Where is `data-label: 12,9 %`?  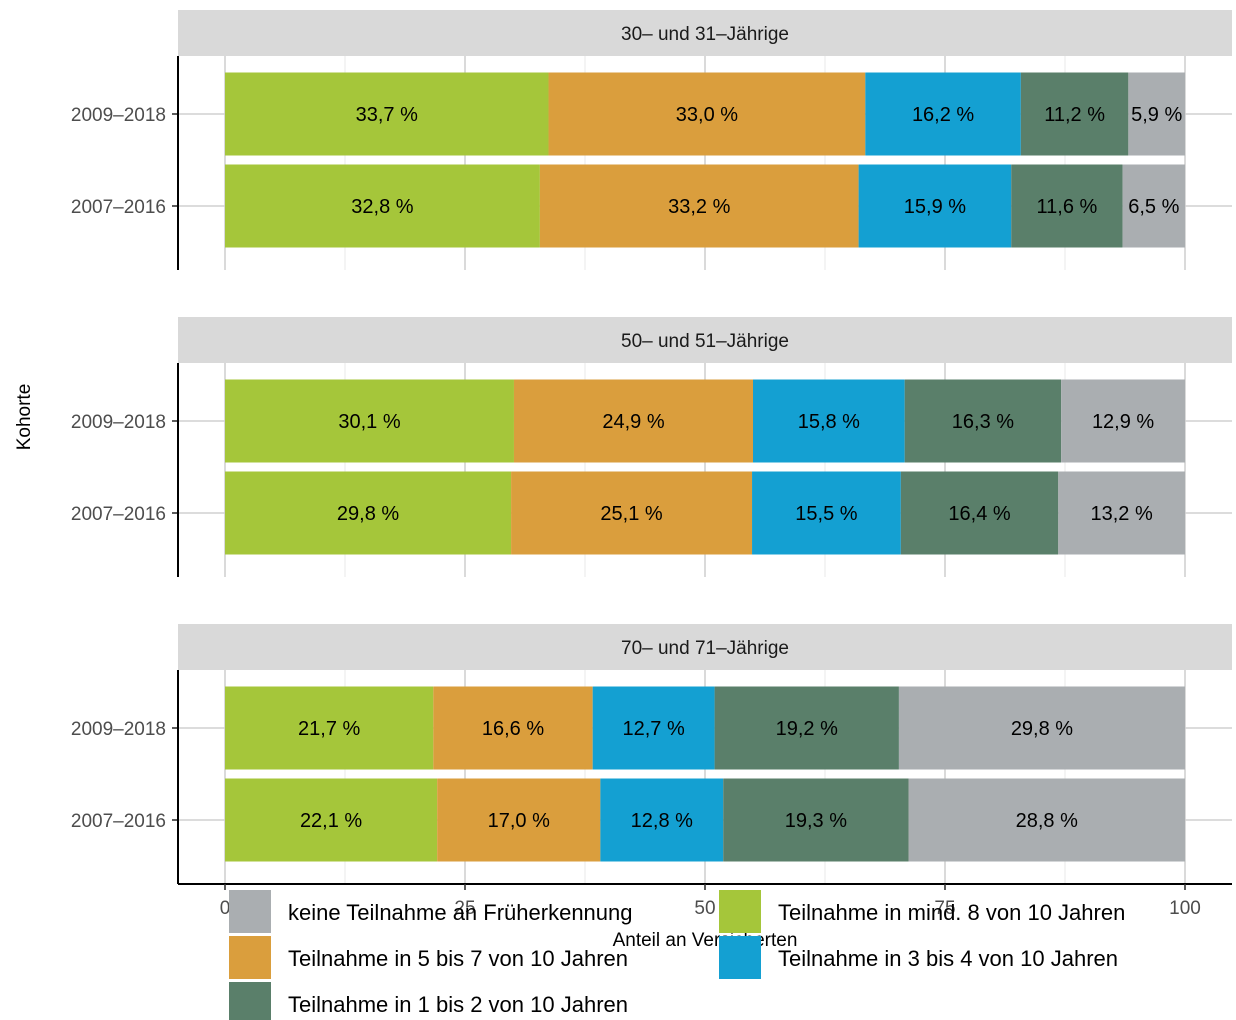 data-label: 12,9 % is located at coordinates (1123, 422).